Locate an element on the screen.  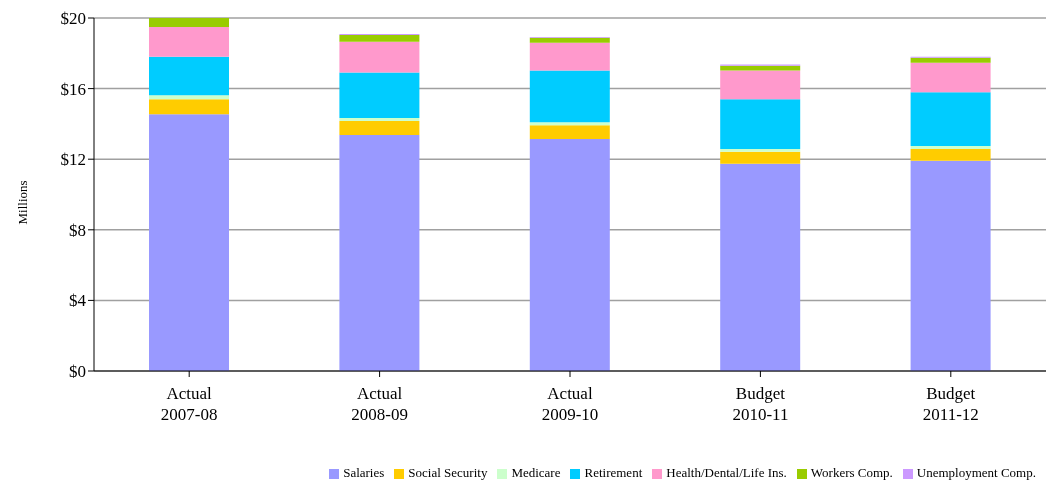
legend-label: Salaries is located at coordinates (364, 472).